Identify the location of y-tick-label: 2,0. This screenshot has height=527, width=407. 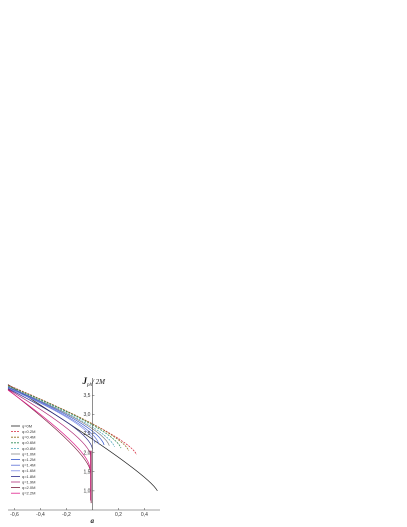
(86, 453).